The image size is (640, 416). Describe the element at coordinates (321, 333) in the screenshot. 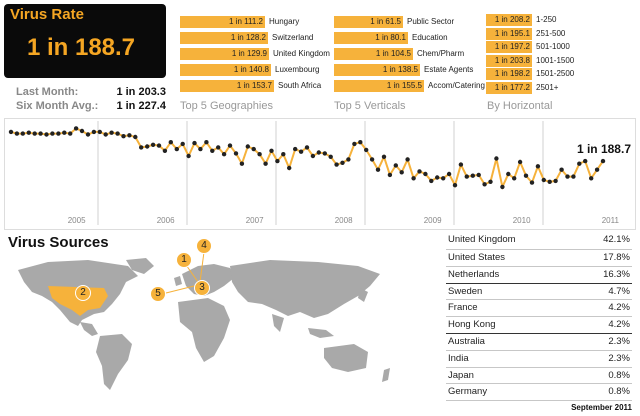

I see `indonesia-shape` at that location.